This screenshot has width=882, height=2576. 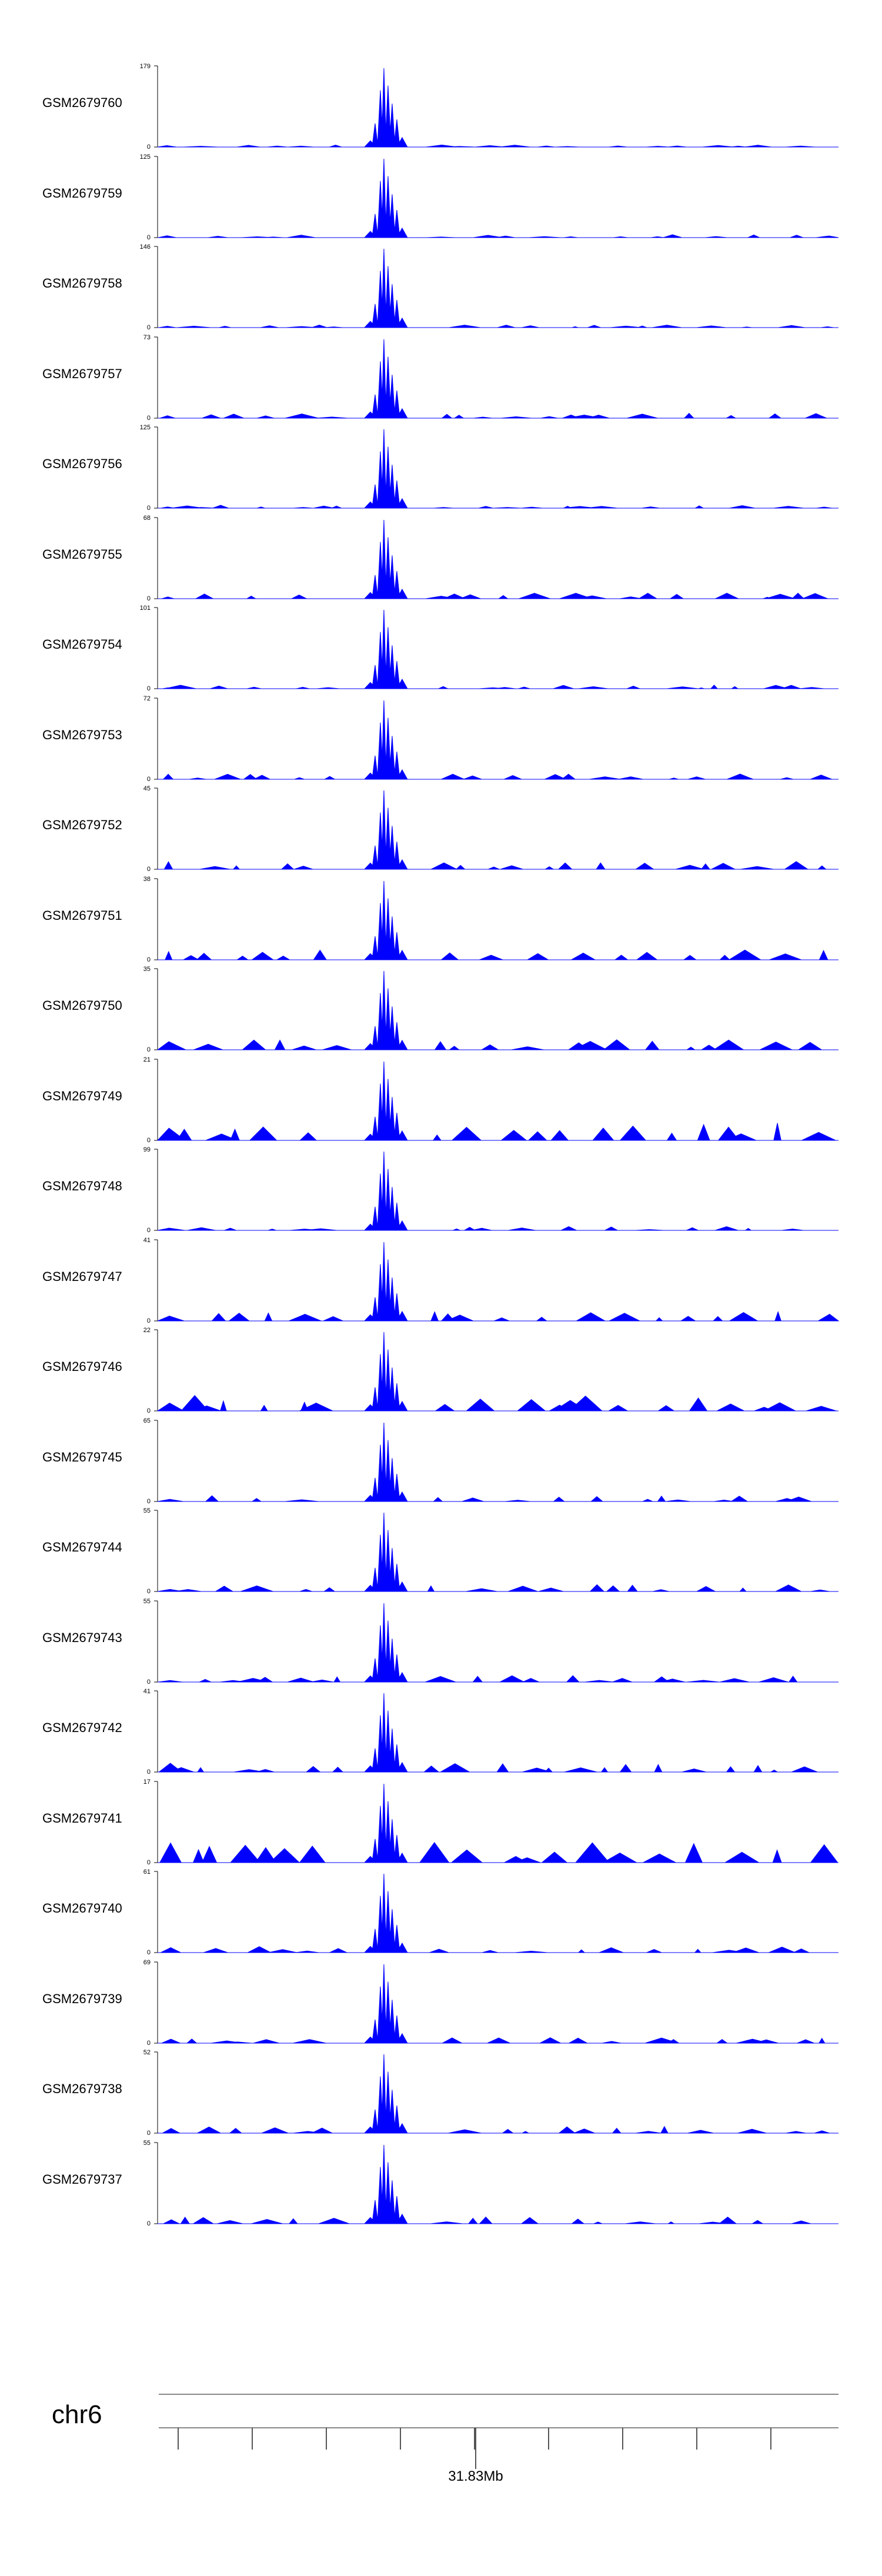 I want to click on y-max-label: 73, so click(x=147, y=337).